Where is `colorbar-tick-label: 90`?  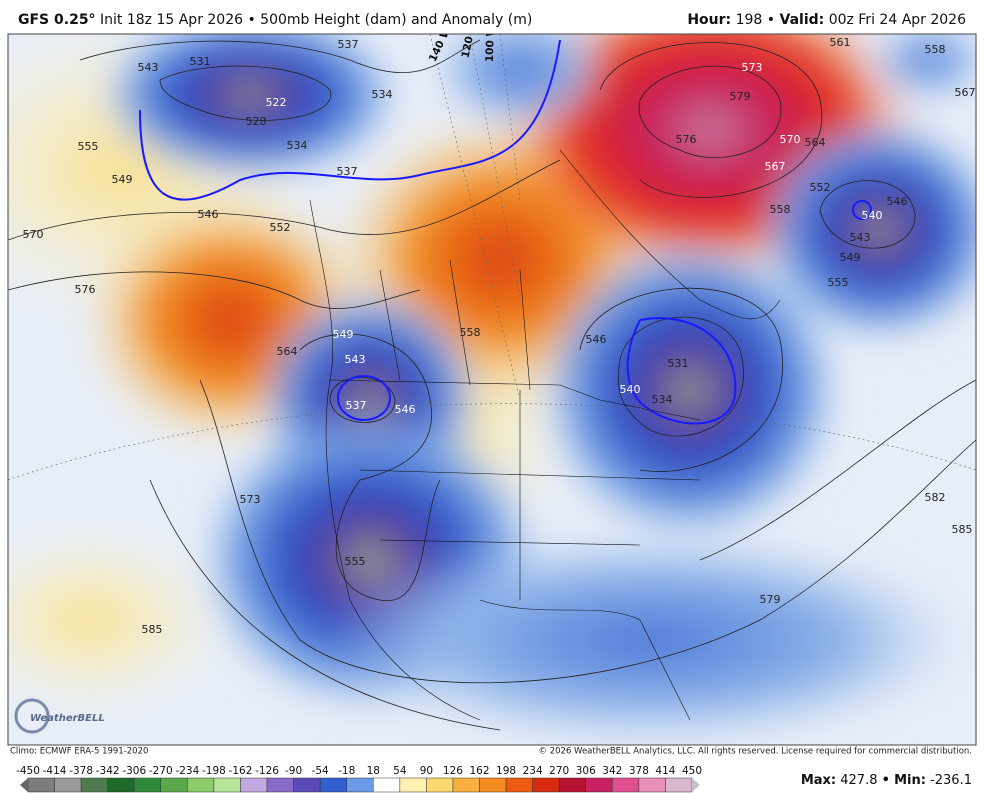 colorbar-tick-label: 90 is located at coordinates (426, 771).